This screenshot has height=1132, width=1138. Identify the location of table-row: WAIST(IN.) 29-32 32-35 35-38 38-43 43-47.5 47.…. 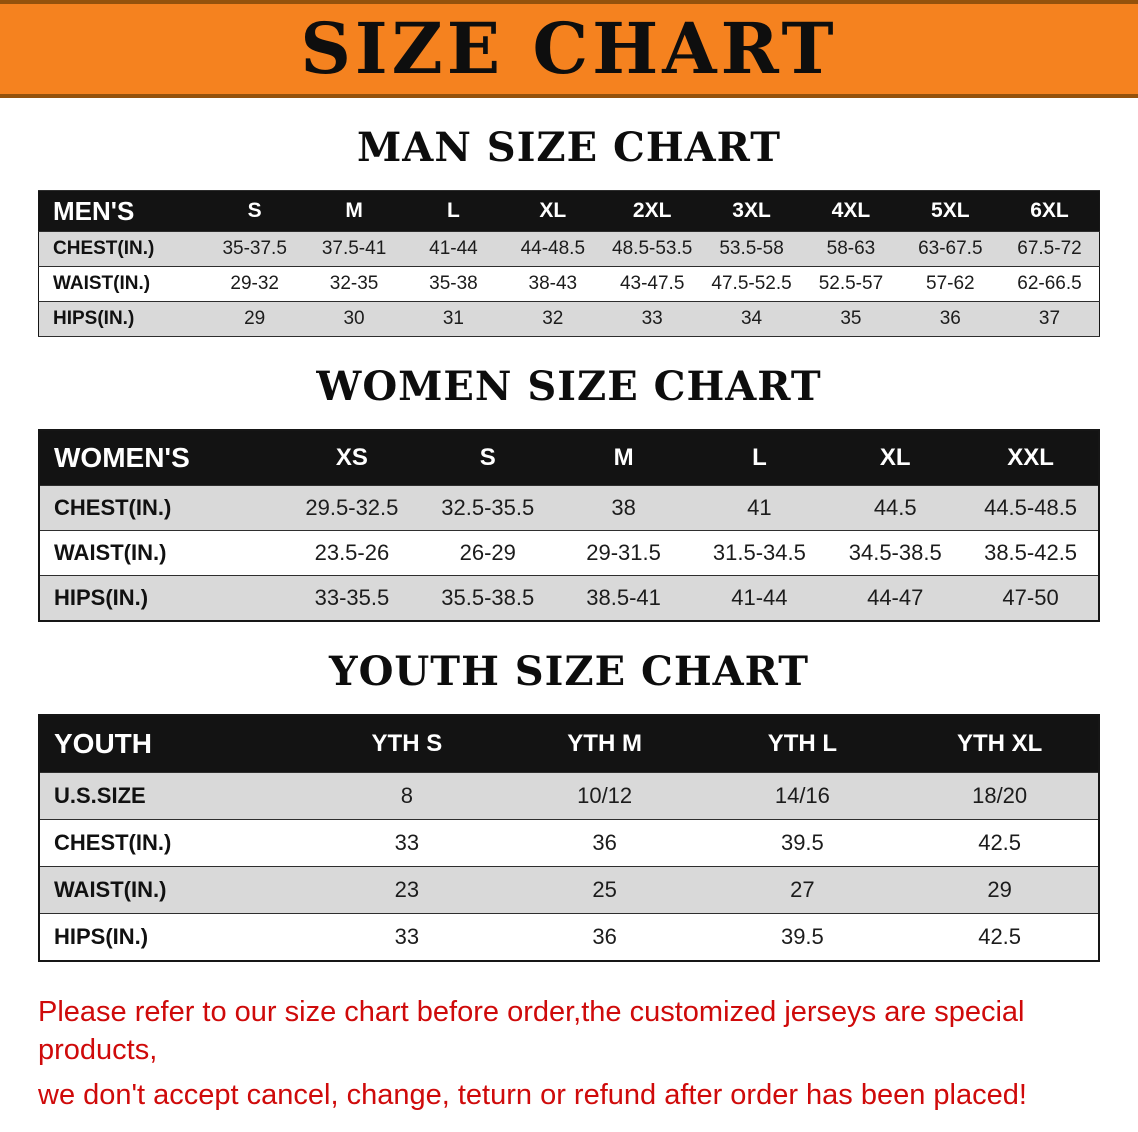
(569, 284).